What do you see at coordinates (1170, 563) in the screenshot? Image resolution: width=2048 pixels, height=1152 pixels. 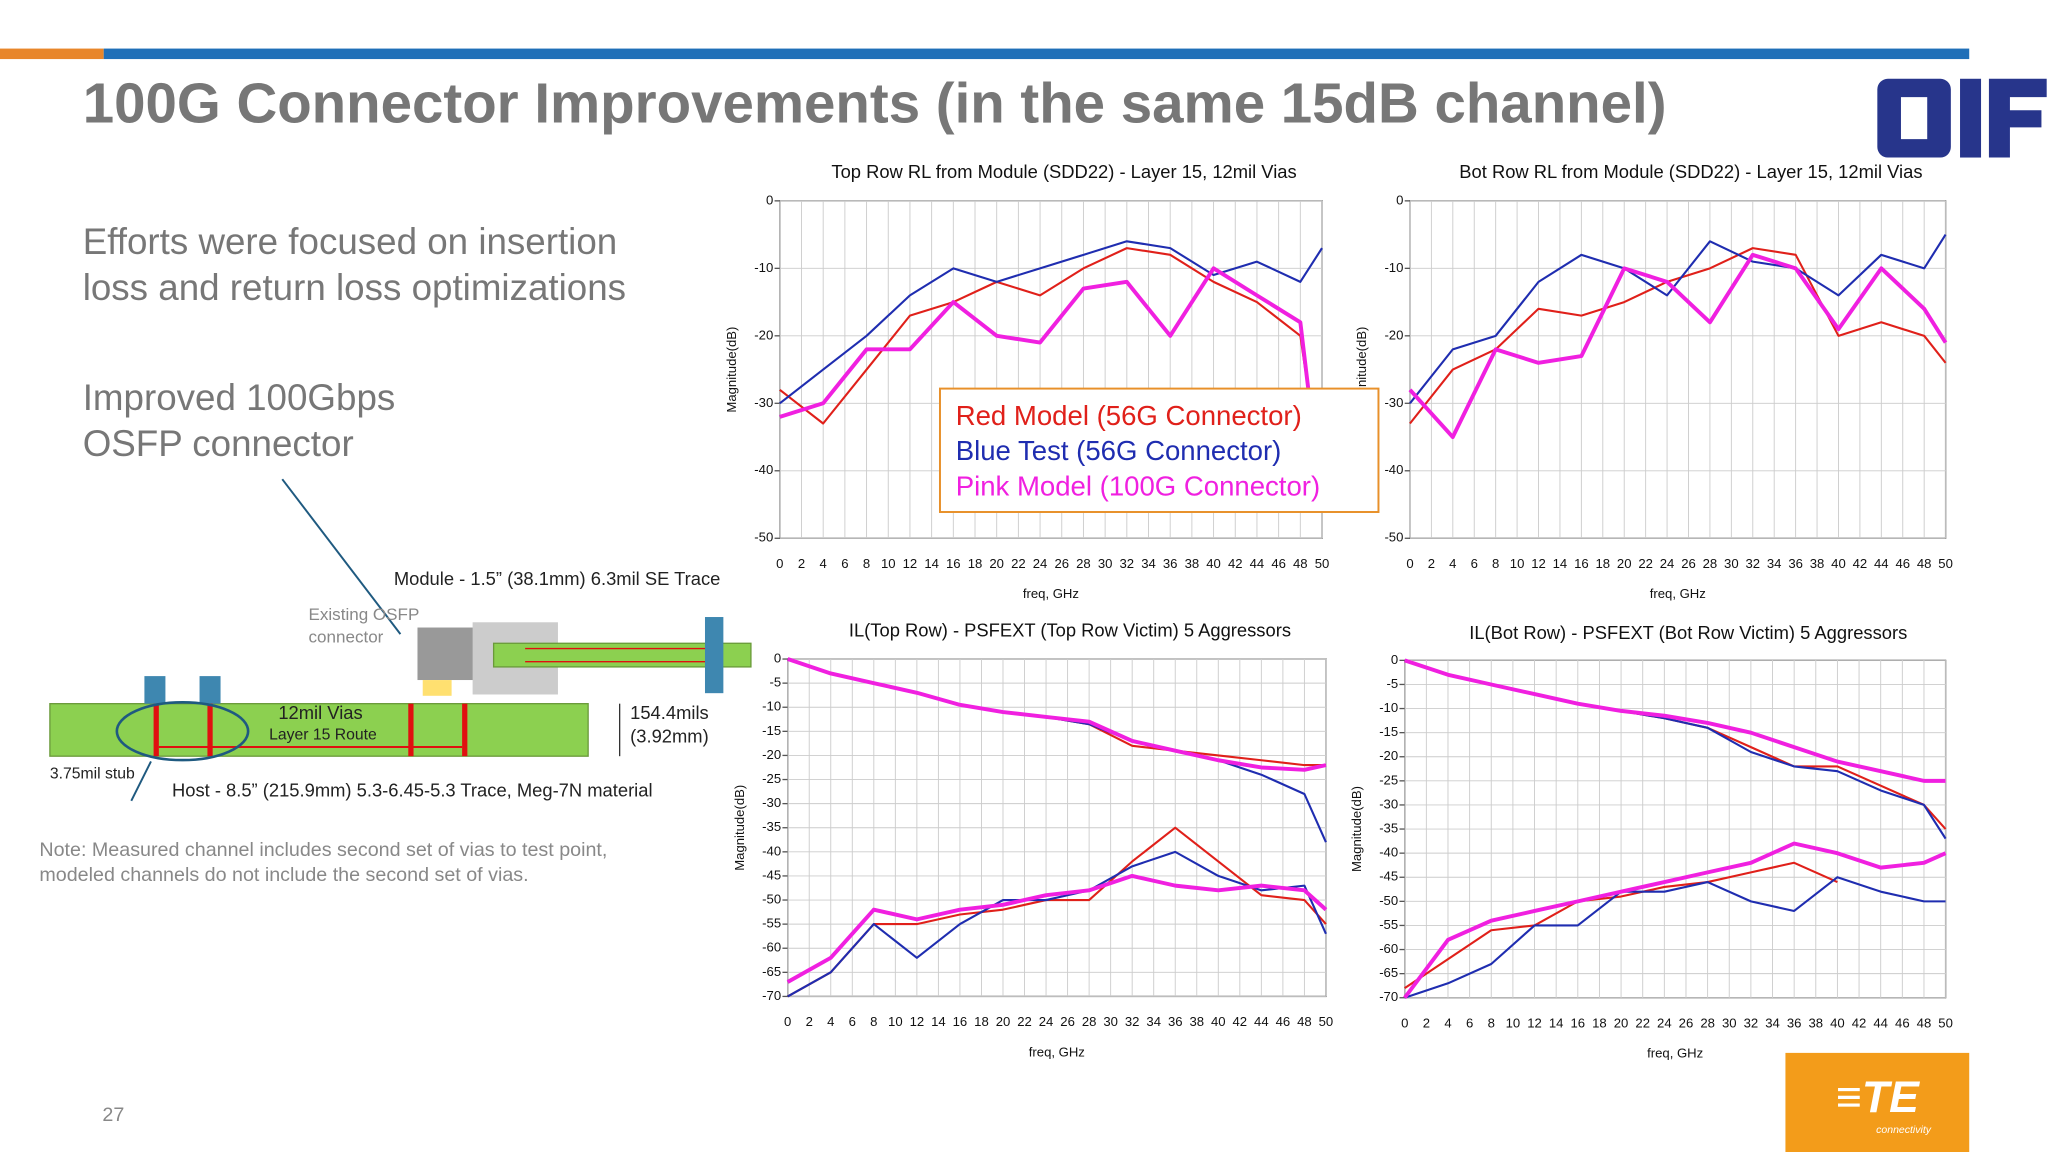 I see `x-tick-label: 36` at bounding box center [1170, 563].